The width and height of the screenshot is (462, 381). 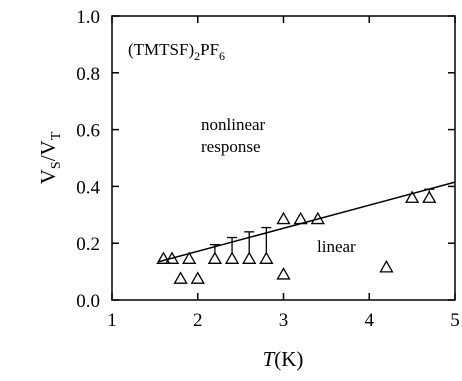 I want to click on y-tick-label: 0.4, so click(x=88, y=187).